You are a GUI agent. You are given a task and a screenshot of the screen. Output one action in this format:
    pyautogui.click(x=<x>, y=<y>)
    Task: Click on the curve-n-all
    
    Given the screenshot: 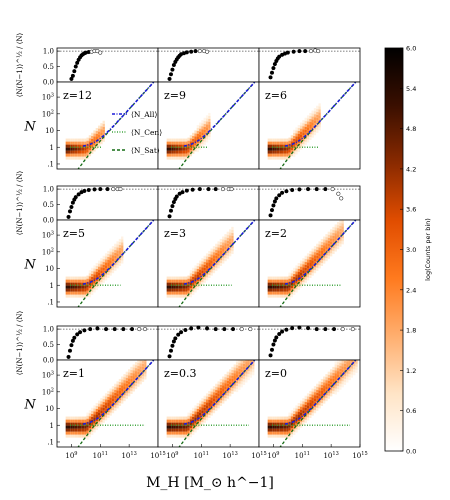 What is the action you would take?
    pyautogui.click(x=219, y=252)
    